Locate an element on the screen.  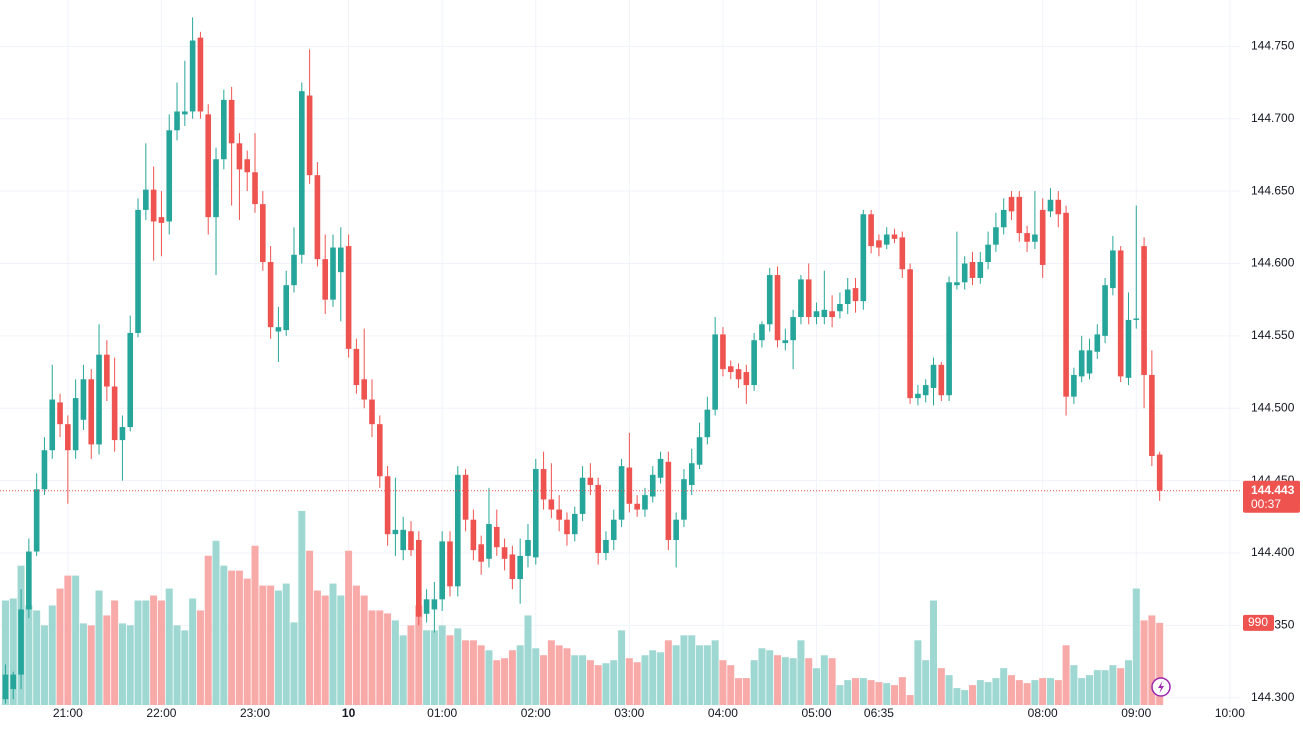
x-tick-label: 21:00 is located at coordinates (68, 713).